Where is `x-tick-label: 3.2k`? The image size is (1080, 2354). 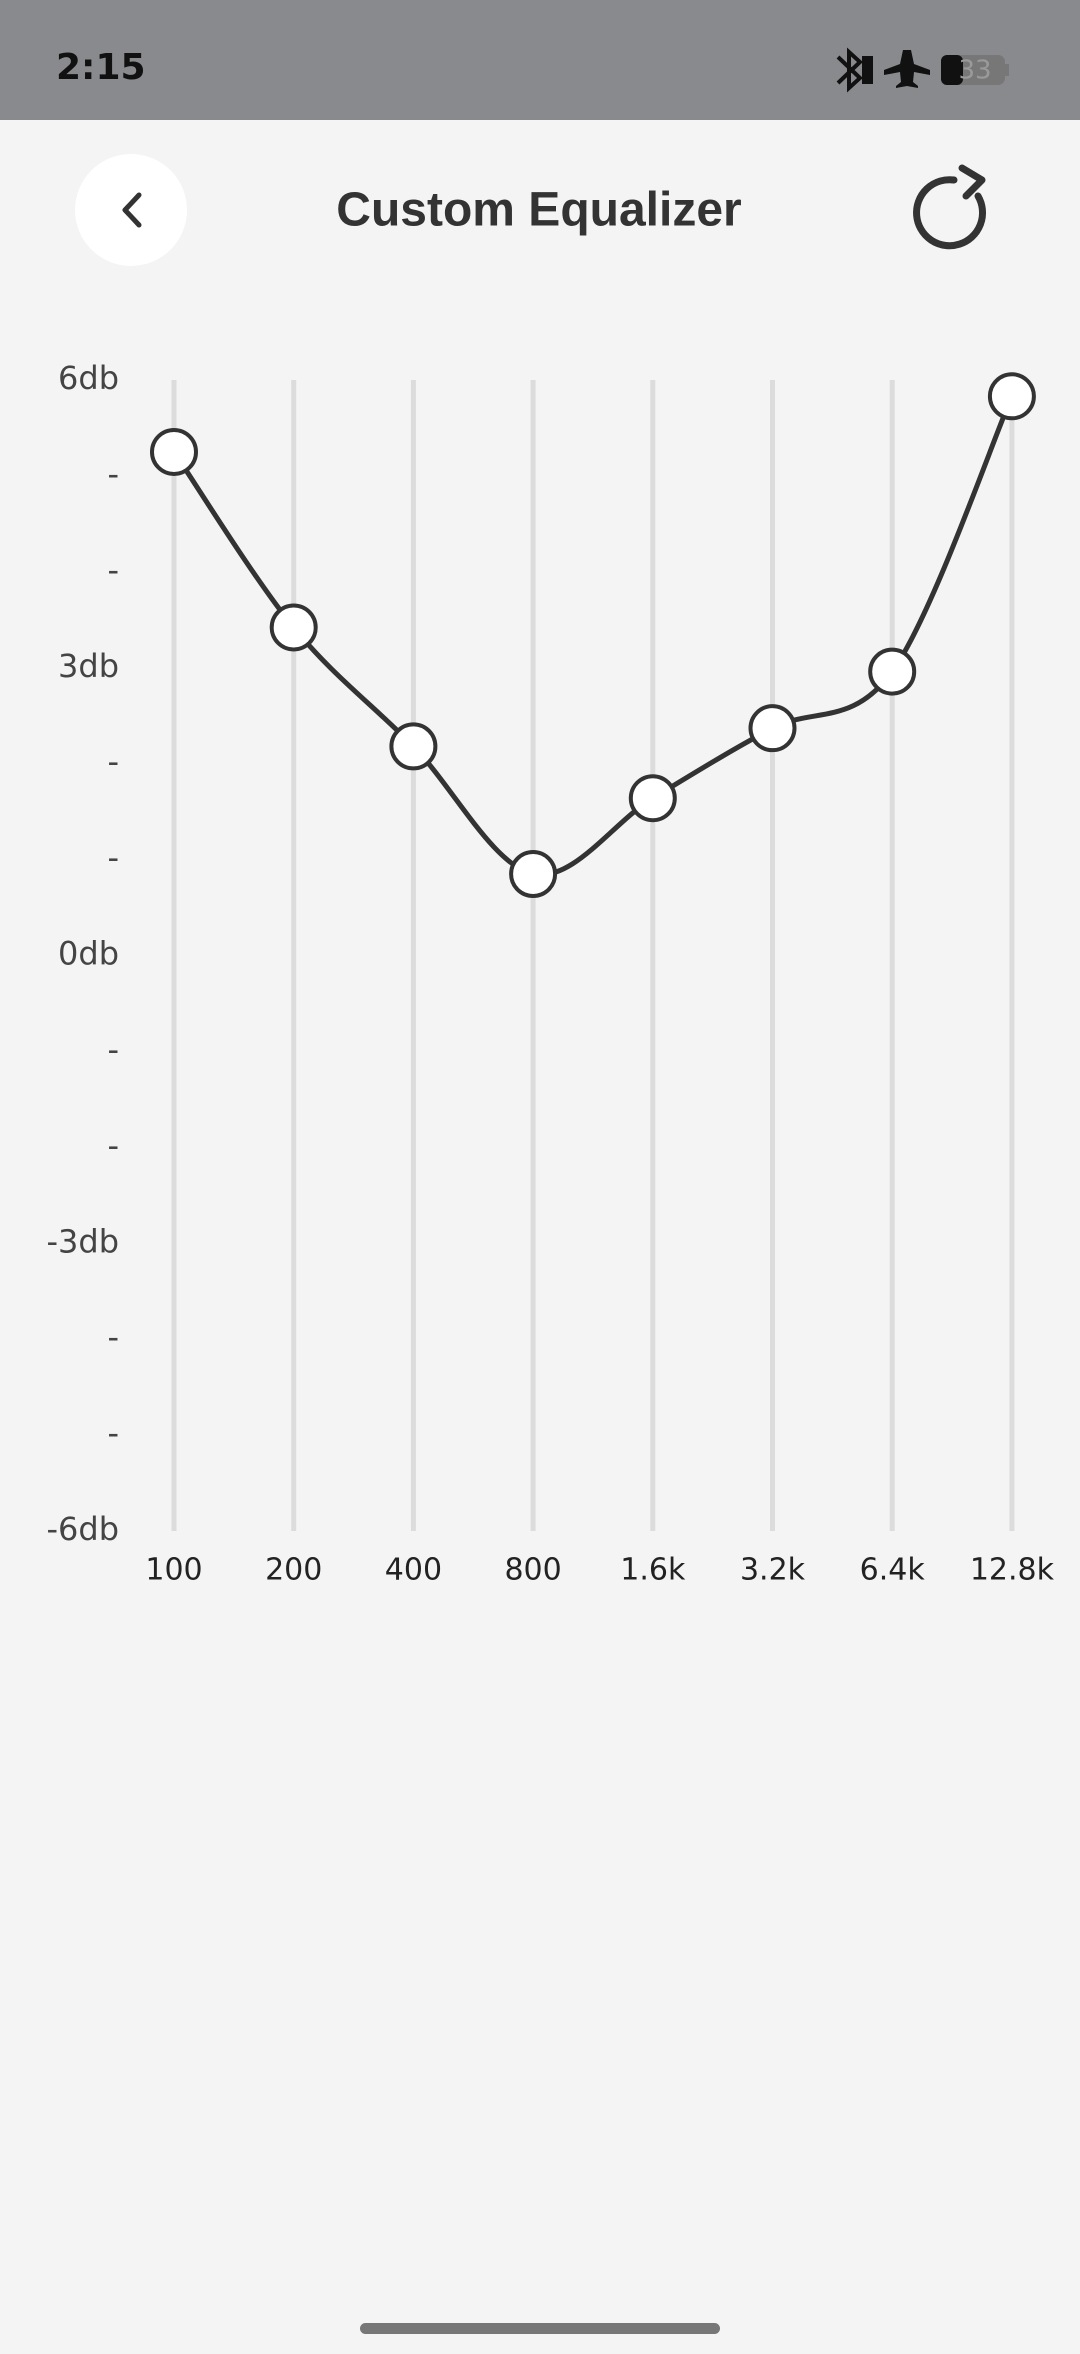 x-tick-label: 3.2k is located at coordinates (773, 1570).